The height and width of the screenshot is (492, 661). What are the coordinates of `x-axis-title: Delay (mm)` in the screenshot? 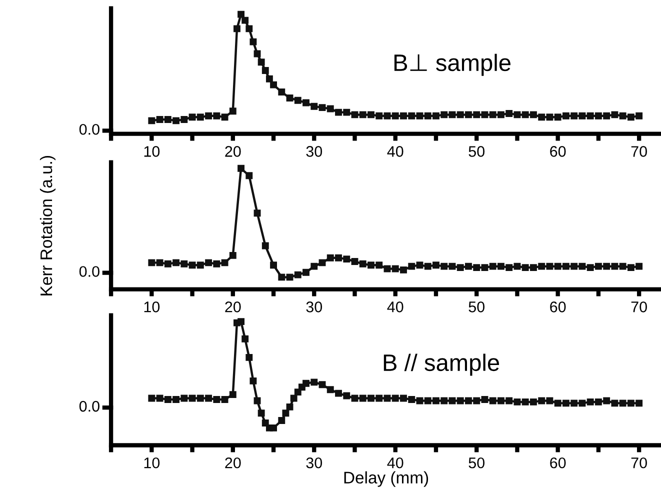 It's located at (386, 479).